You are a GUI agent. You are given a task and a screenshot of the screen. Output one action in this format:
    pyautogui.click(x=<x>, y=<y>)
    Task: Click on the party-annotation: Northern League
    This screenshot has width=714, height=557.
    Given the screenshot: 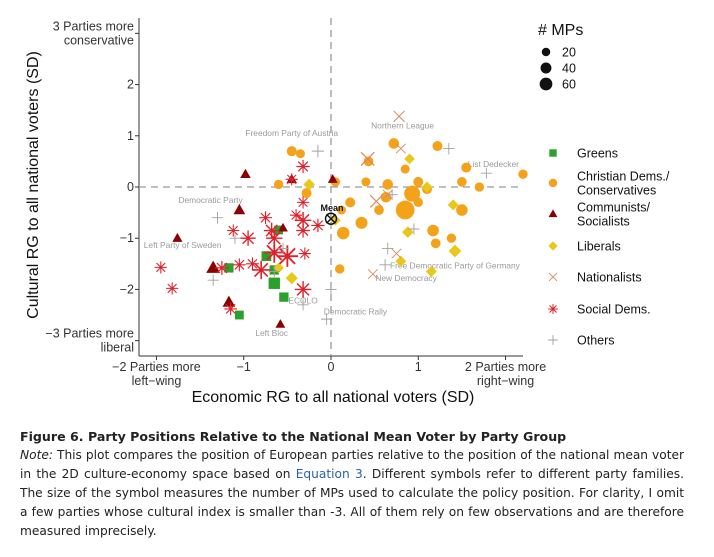 What is the action you would take?
    pyautogui.click(x=402, y=126)
    